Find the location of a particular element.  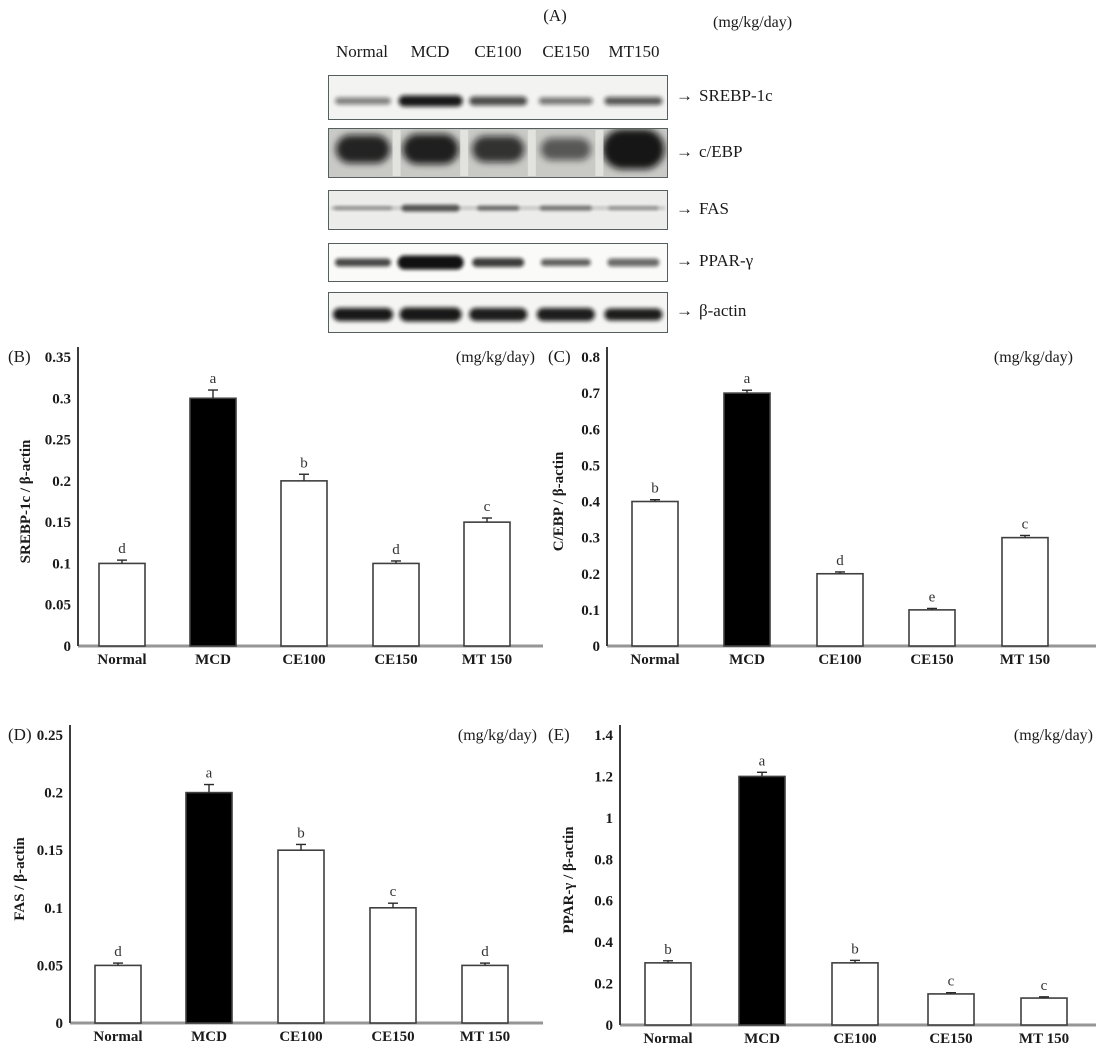

y-tick-label: 1 is located at coordinates (610, 819).